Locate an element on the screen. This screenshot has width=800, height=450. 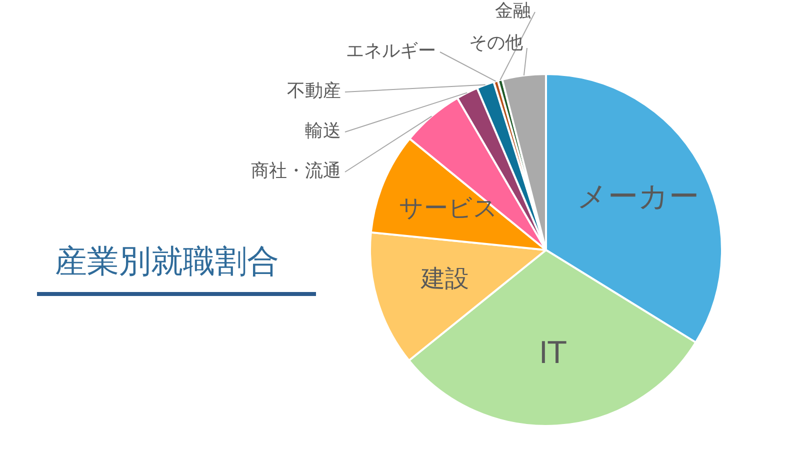
slice-label: エネルギー is located at coordinates (391, 51).